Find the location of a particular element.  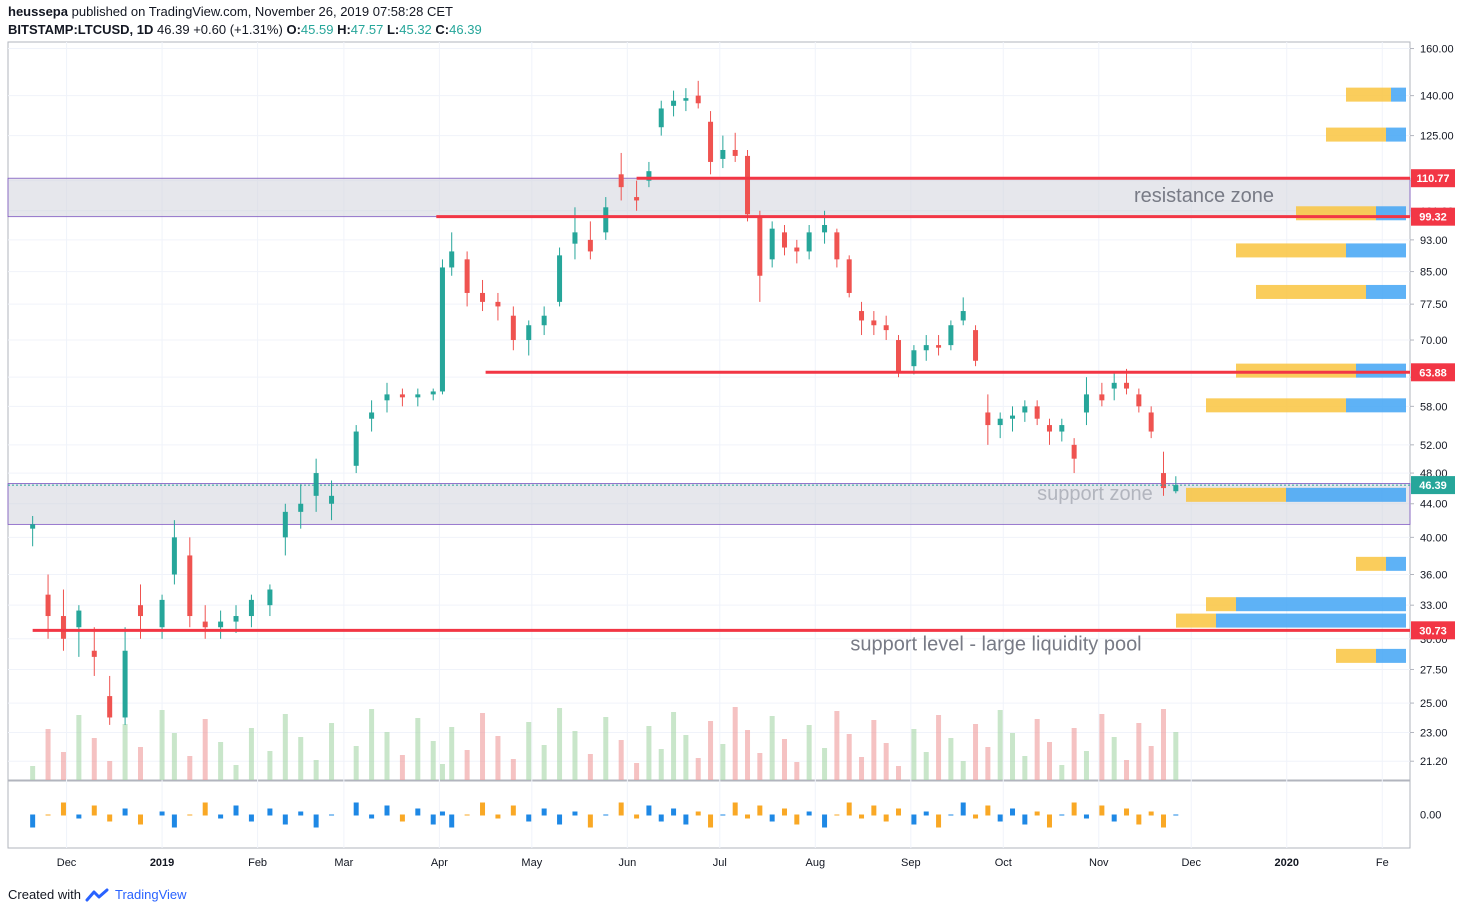

x-tick-label: Nov is located at coordinates (1099, 863).